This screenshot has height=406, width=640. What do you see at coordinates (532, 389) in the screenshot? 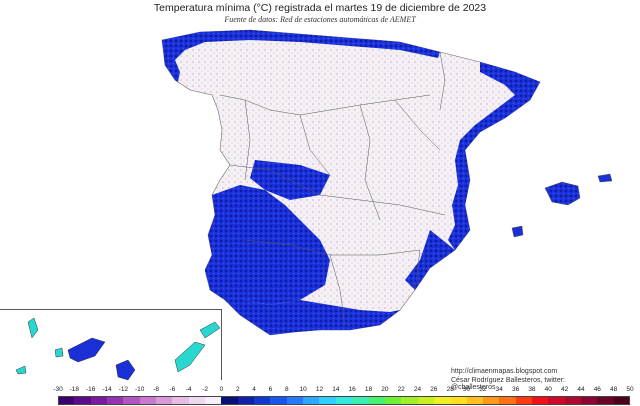
I see `legend-tick-label: 38` at bounding box center [532, 389].